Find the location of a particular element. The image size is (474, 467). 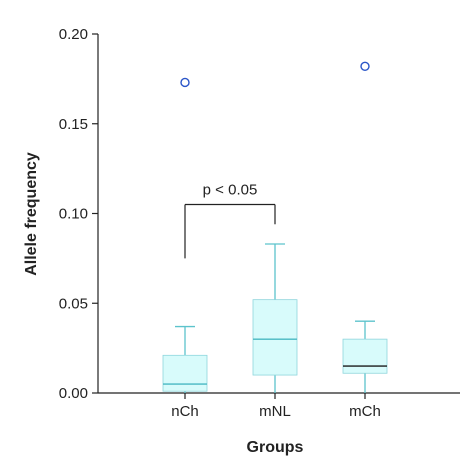

x-tick-label: mCh is located at coordinates (365, 411).